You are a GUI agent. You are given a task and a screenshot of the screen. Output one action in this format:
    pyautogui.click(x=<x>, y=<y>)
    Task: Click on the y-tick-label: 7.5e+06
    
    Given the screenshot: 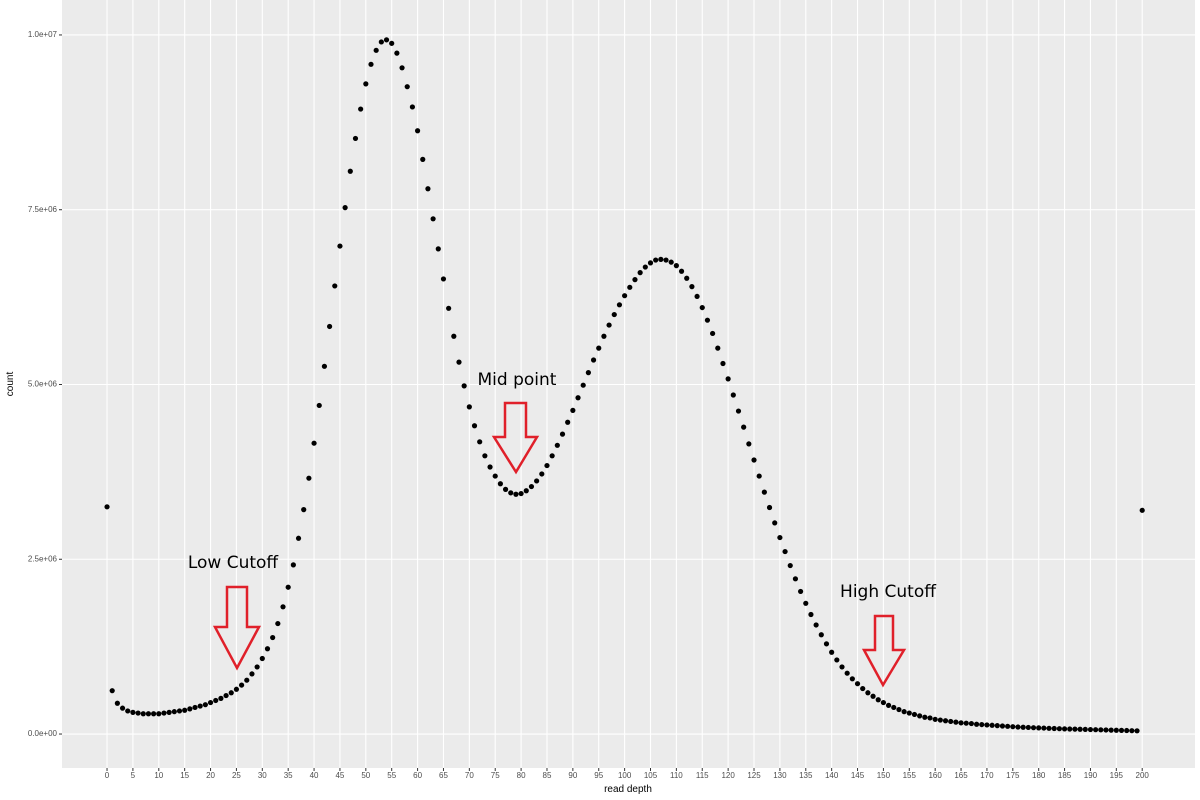 What is the action you would take?
    pyautogui.click(x=43, y=209)
    